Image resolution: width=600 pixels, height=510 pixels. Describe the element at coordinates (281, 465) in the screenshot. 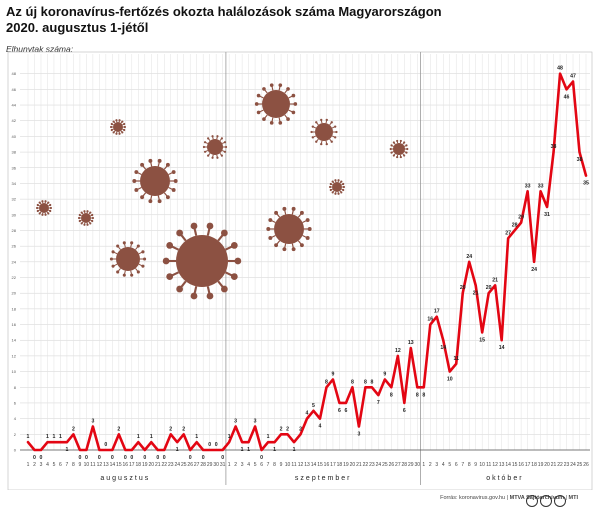

I see `x-tick-label: 9` at that location.